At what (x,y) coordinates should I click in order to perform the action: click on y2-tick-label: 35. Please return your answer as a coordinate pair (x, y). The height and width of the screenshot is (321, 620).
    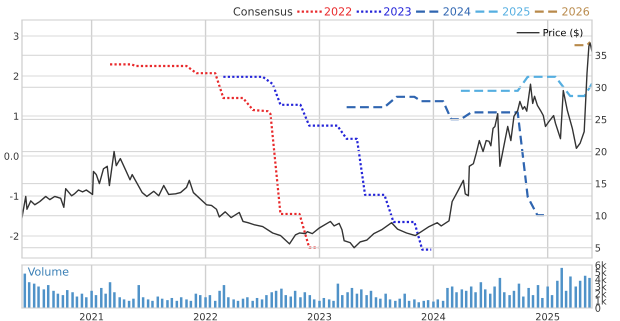
    Looking at the image, I should click on (601, 56).